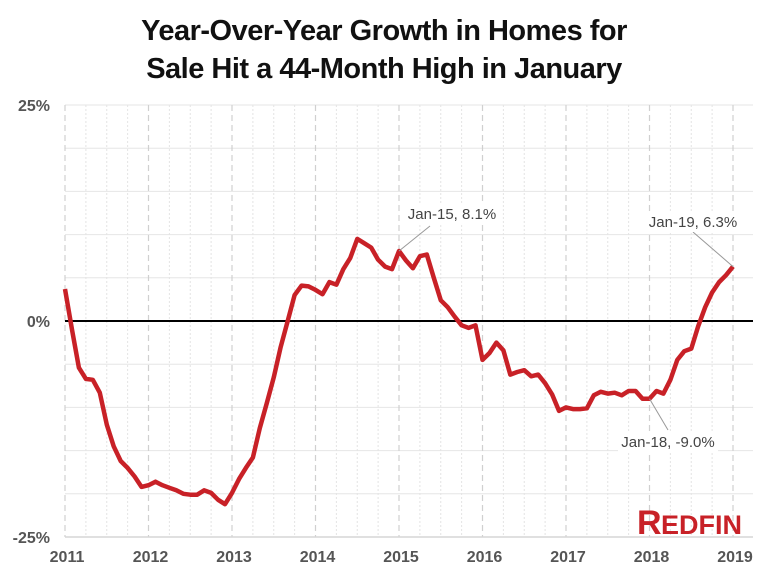 This screenshot has width=768, height=576. What do you see at coordinates (701, 525) in the screenshot?
I see `logo-rest: EDFIN` at bounding box center [701, 525].